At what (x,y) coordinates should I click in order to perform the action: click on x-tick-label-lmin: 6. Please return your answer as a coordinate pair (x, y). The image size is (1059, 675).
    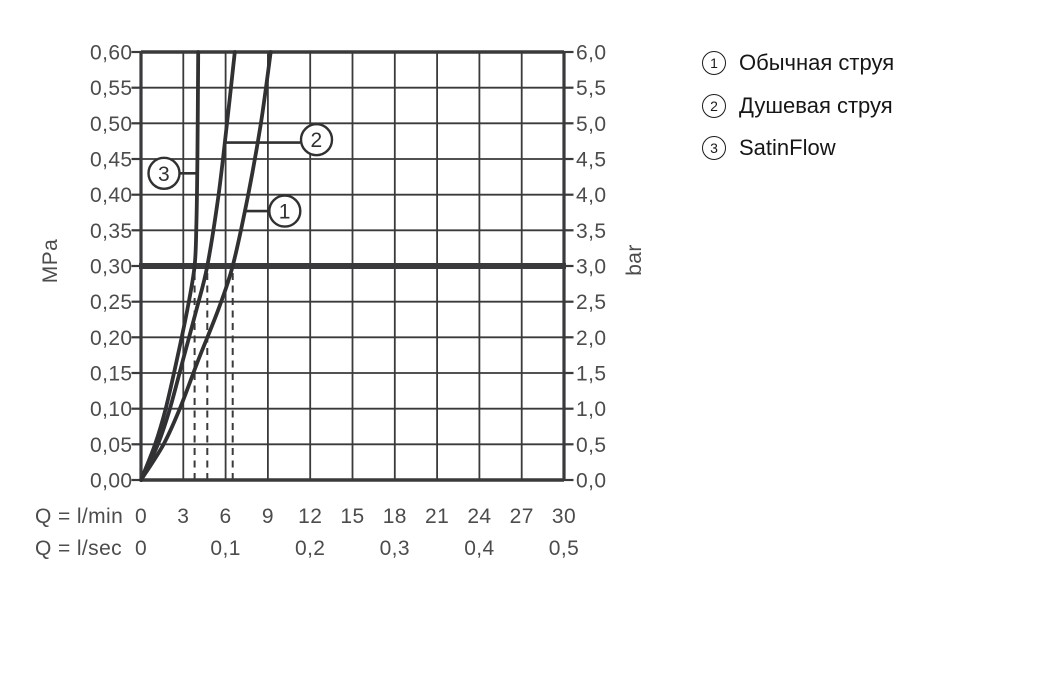
    Looking at the image, I should click on (226, 516).